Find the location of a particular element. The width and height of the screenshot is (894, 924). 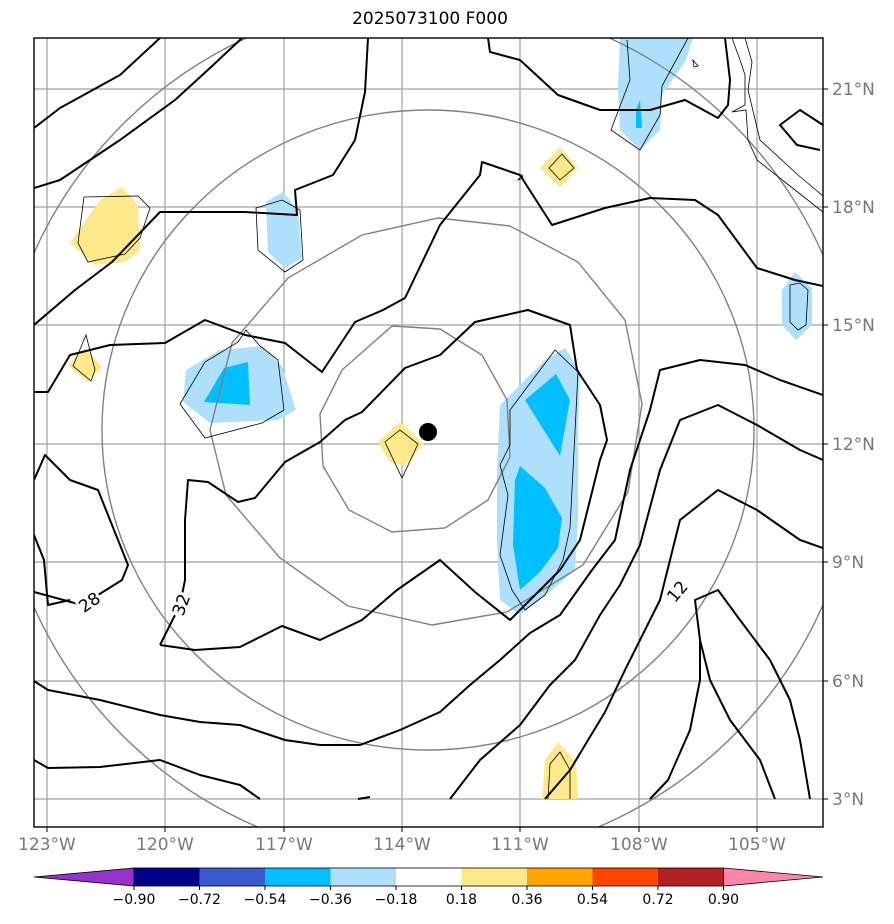

lon-tick-label: 123°W is located at coordinates (47, 845).